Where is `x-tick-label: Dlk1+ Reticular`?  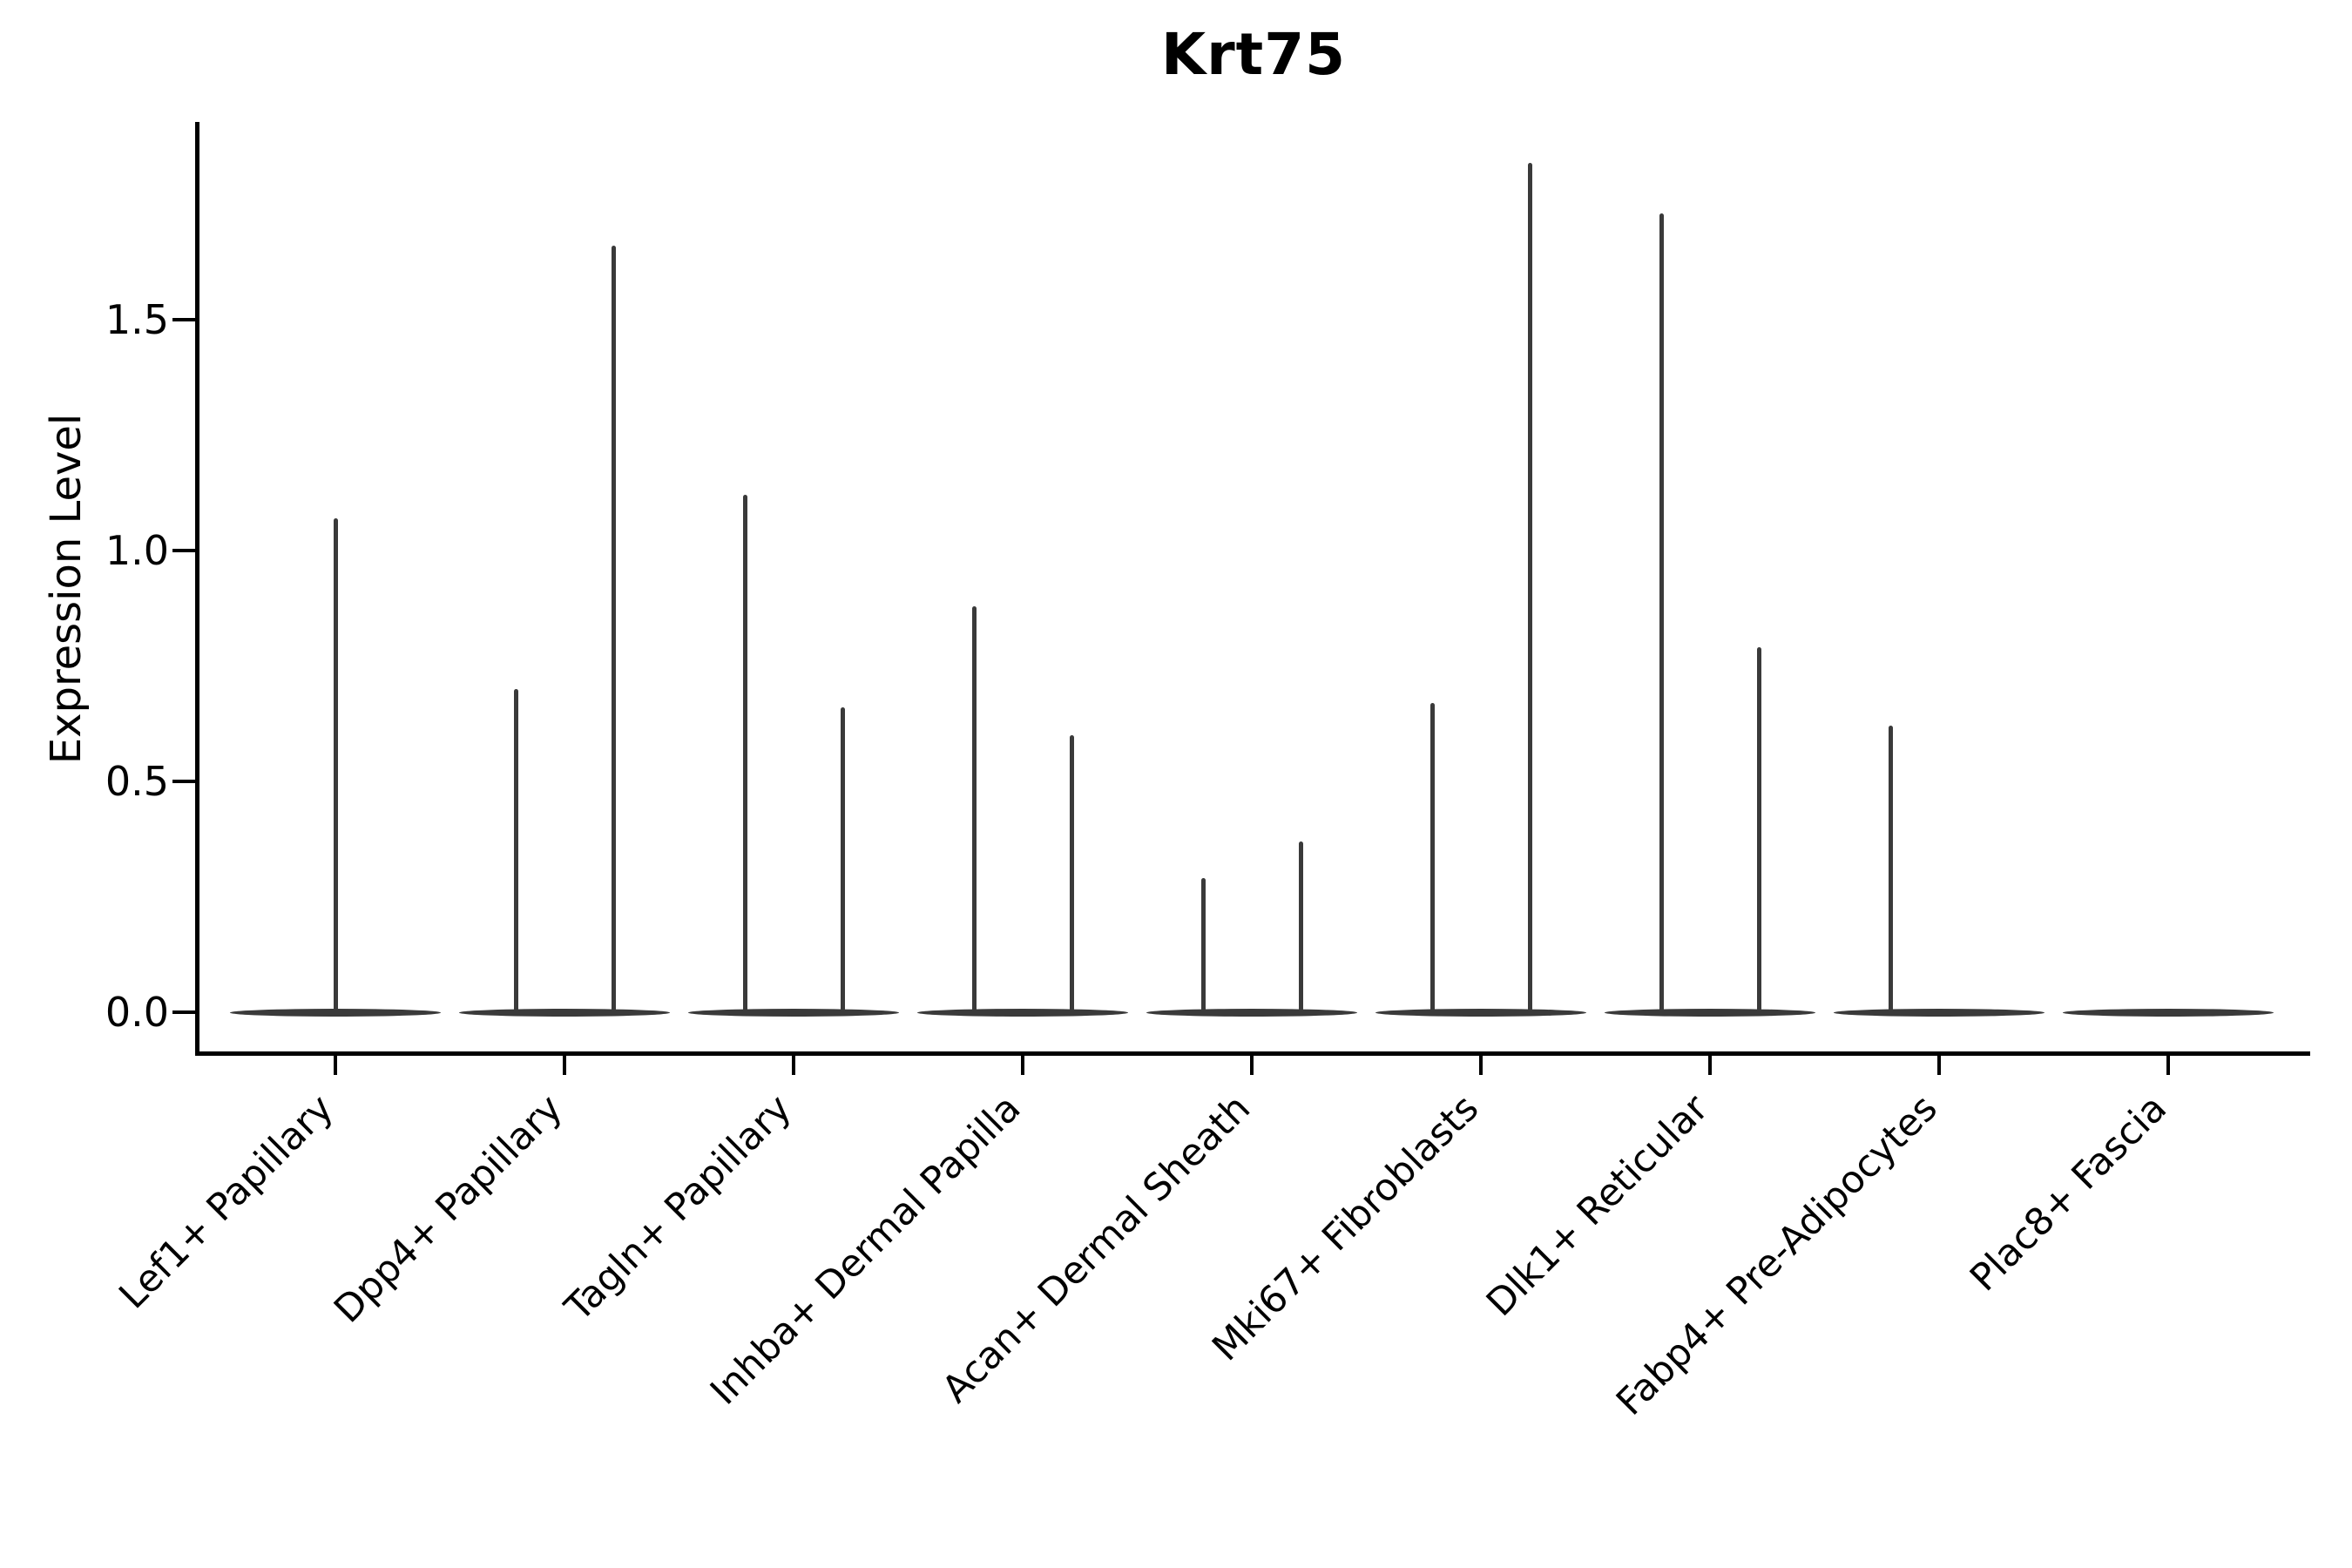
x-tick-label: Dlk1+ Reticular is located at coordinates (1597, 1206).